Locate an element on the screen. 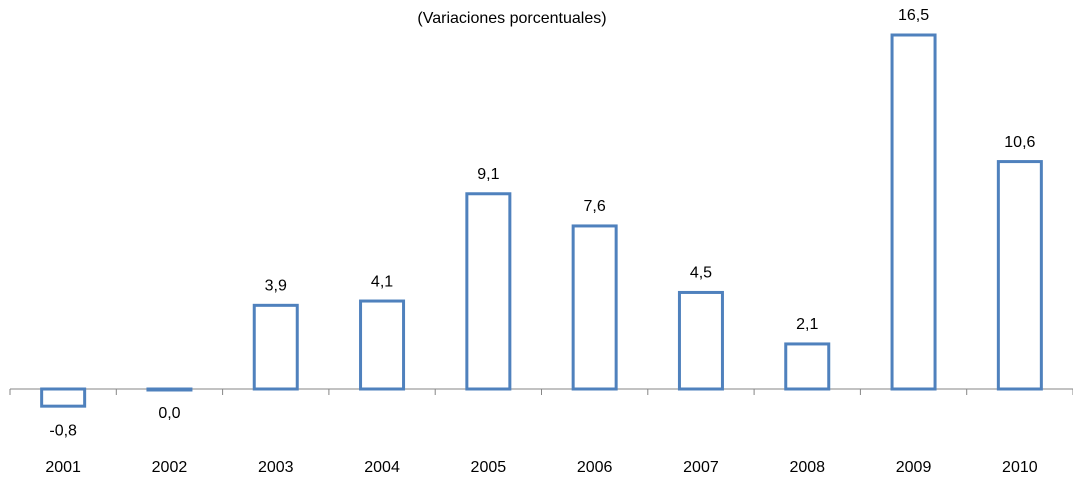  chart-title: (Variaciones porcentuales) is located at coordinates (511, 18).